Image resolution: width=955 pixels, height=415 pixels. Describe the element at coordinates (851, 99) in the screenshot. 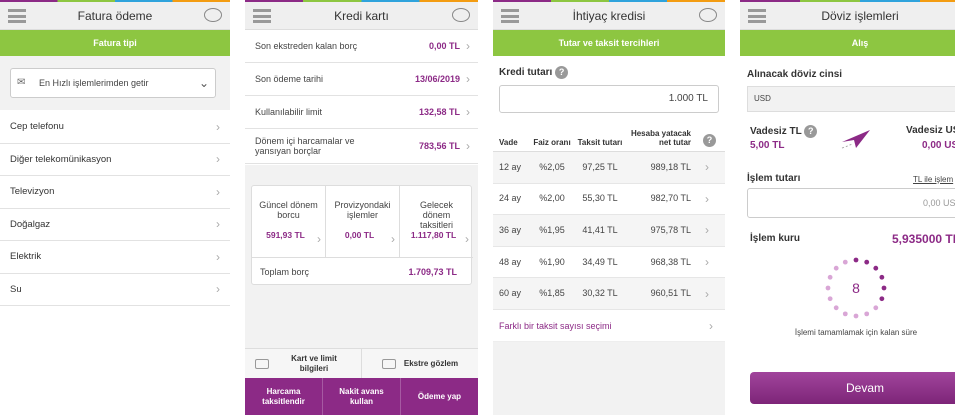

I see `currency-select: USD` at that location.